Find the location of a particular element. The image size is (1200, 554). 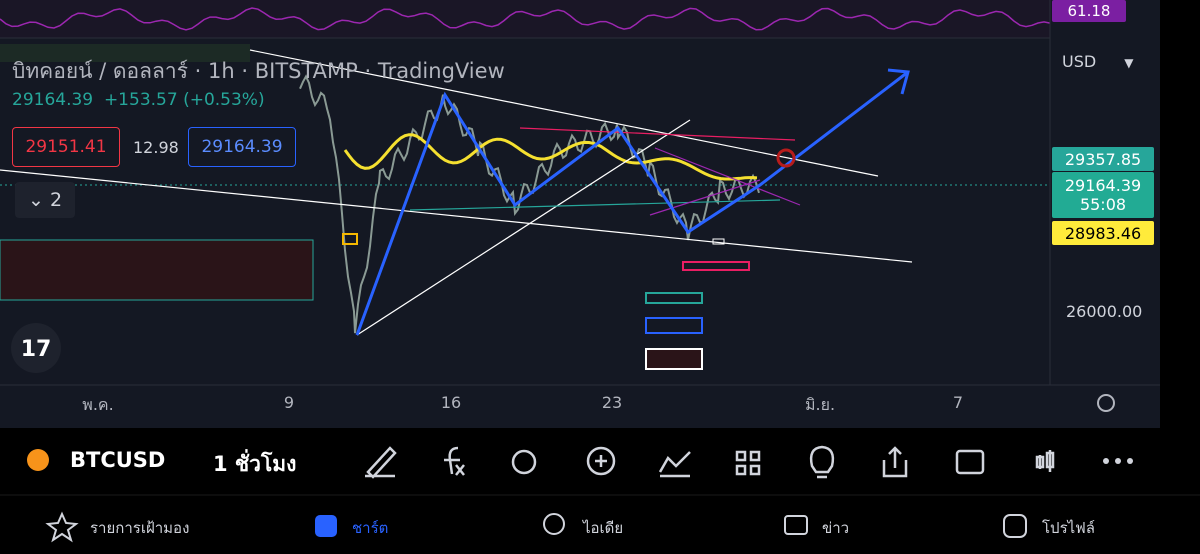

support-line is located at coordinates (595, 205).